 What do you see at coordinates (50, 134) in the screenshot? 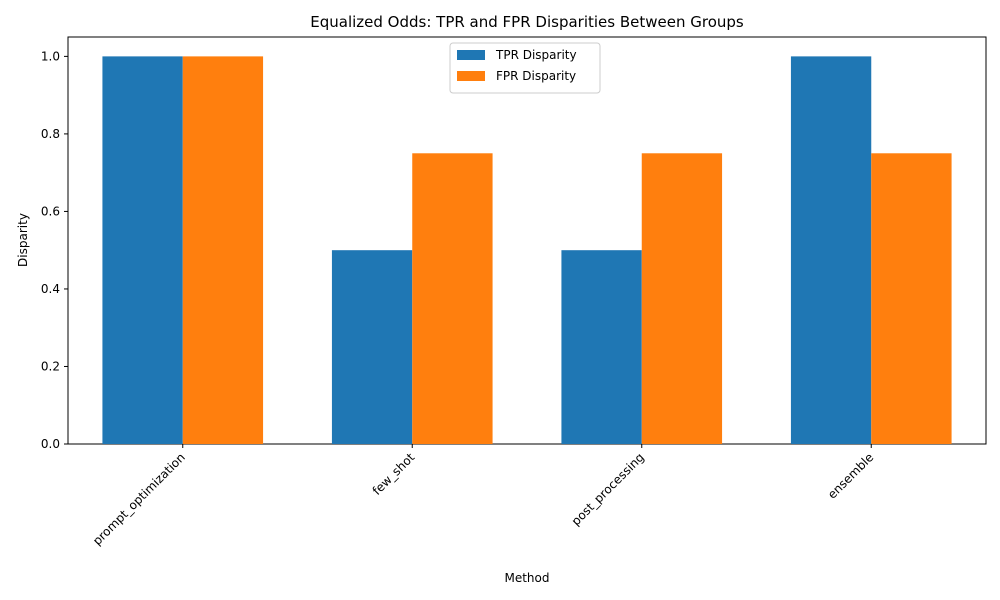
I see `y-tick-label: 0.8` at bounding box center [50, 134].